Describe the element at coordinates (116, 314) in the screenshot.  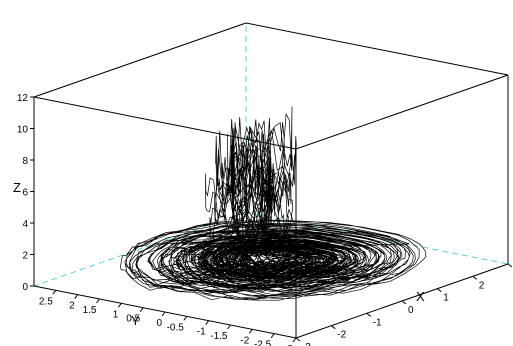
I see `y-tick-label: 1` at that location.